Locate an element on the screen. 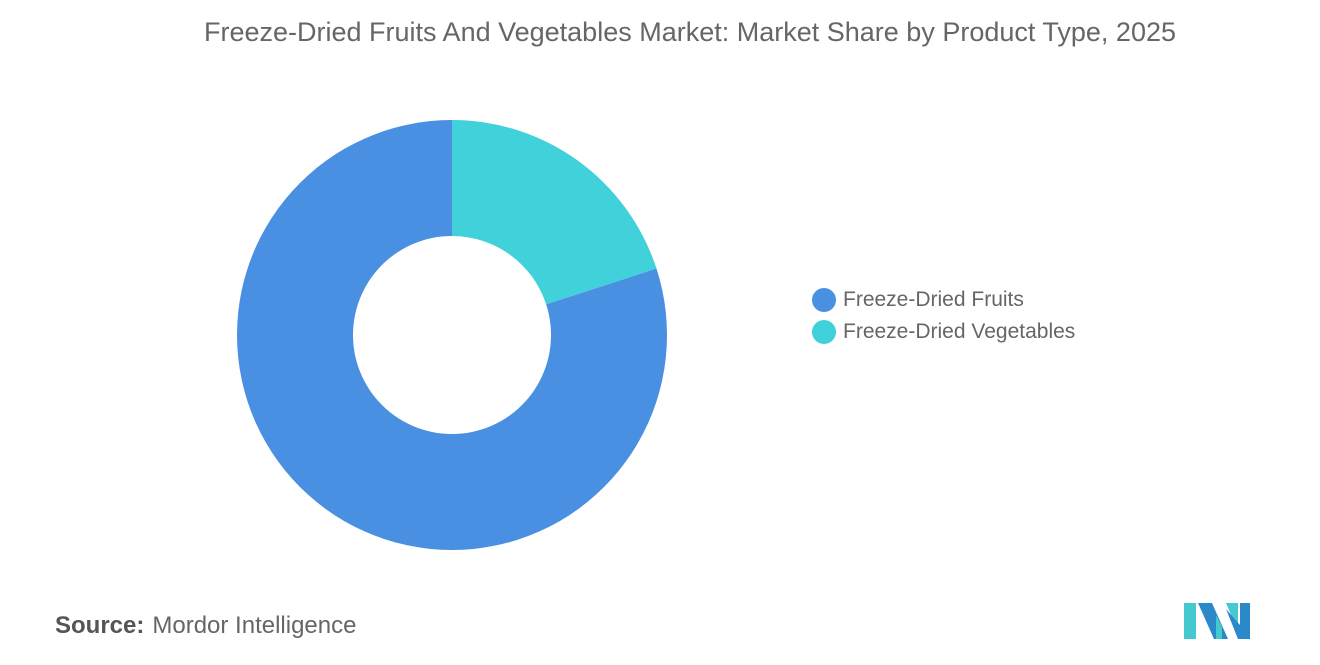  legend-label-fruits: Freeze-Dried Fruits is located at coordinates (933, 299).